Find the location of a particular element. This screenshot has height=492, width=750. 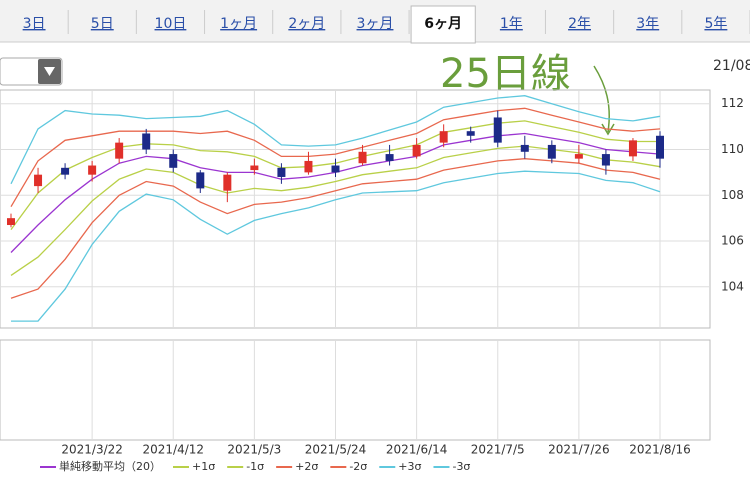

tab: 3ヶ月 is located at coordinates (375, 24).